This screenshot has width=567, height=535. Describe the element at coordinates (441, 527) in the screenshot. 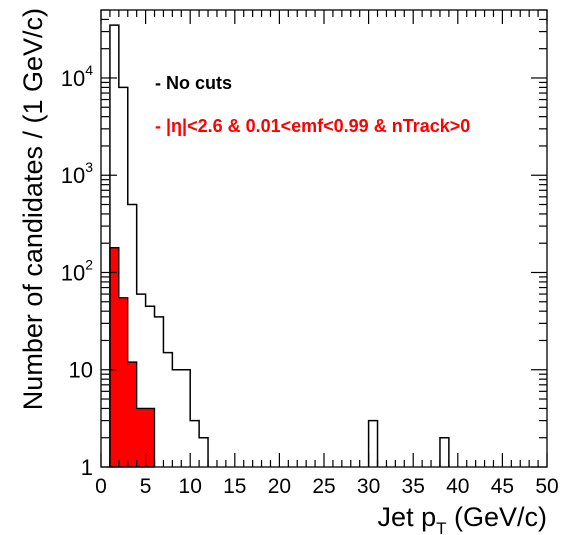

I see `x-axis-title-subscript: T` at that location.